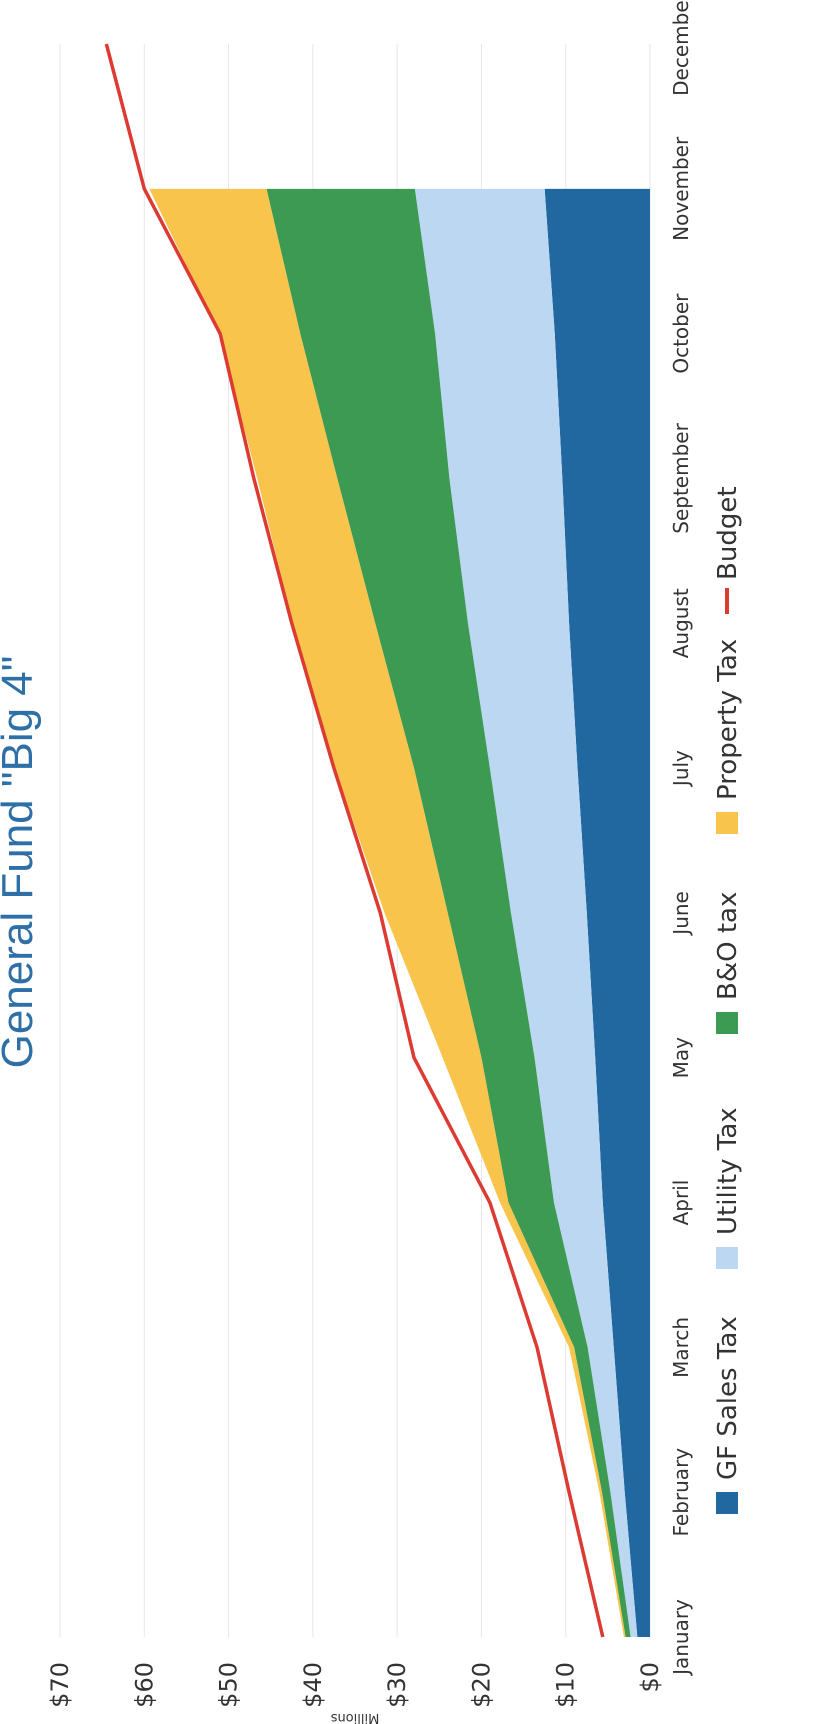 This screenshot has width=820, height=1724. I want to click on x-tick-label: February, so click(681, 1492).